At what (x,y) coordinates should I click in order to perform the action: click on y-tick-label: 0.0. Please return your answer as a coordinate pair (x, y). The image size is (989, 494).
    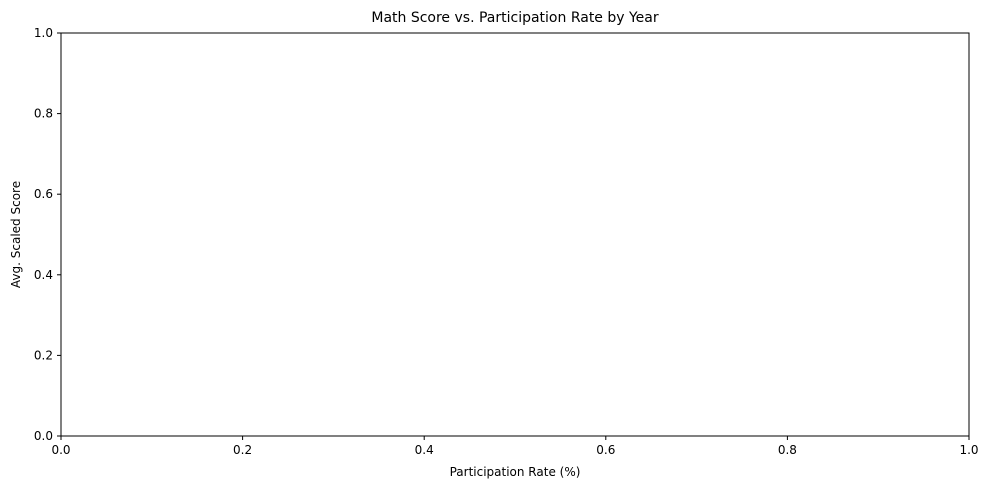
    Looking at the image, I should click on (43, 436).